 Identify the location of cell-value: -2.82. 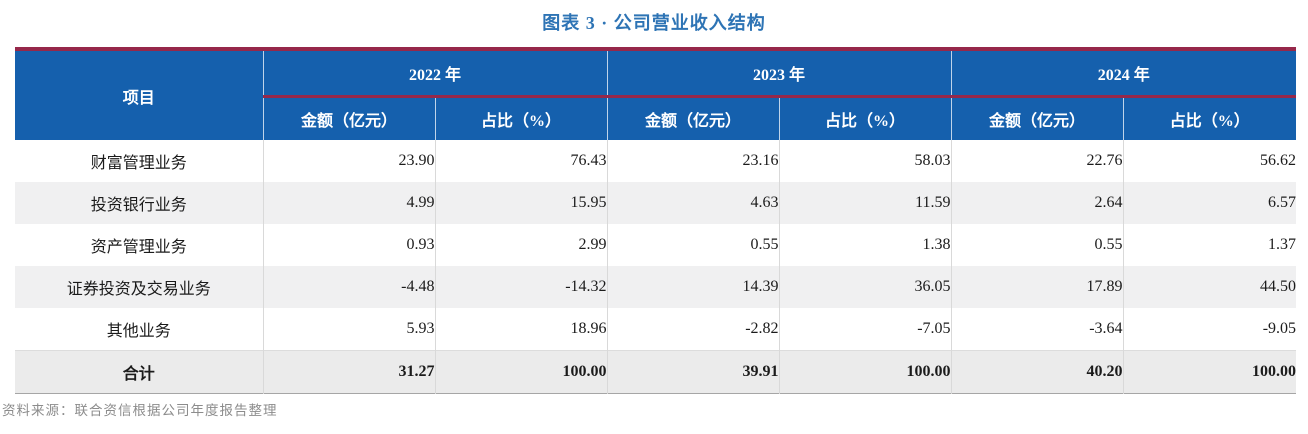
(693, 329).